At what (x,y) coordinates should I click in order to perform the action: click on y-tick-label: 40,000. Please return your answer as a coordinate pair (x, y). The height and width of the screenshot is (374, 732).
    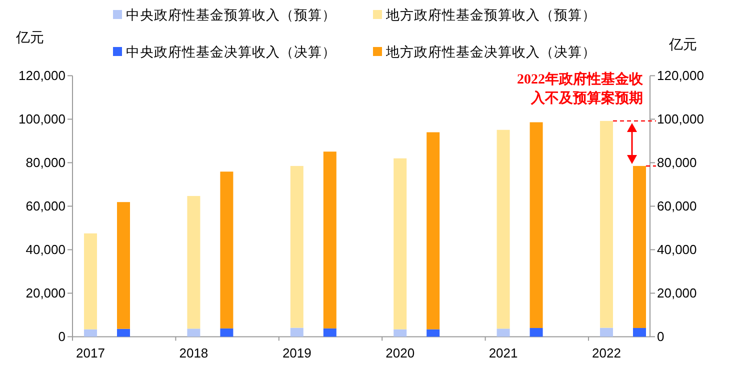
    Looking at the image, I should click on (46, 250).